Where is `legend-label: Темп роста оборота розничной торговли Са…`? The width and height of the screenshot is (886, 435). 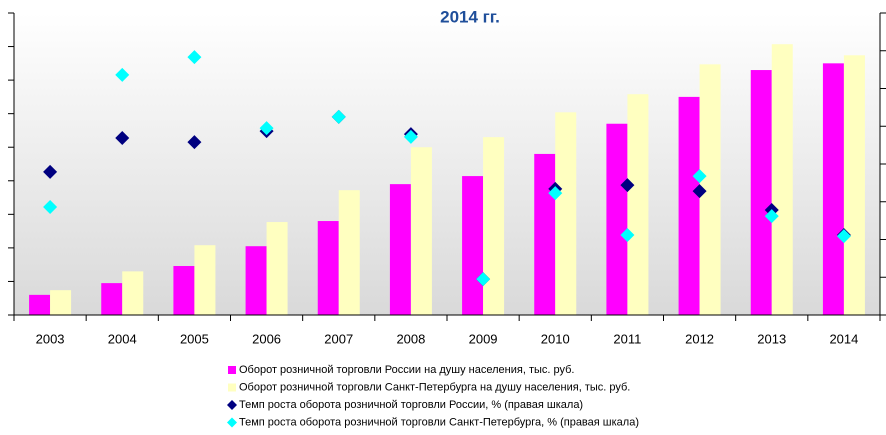 legend-label: Темп роста оборота розничной торговли Са… is located at coordinates (439, 422).